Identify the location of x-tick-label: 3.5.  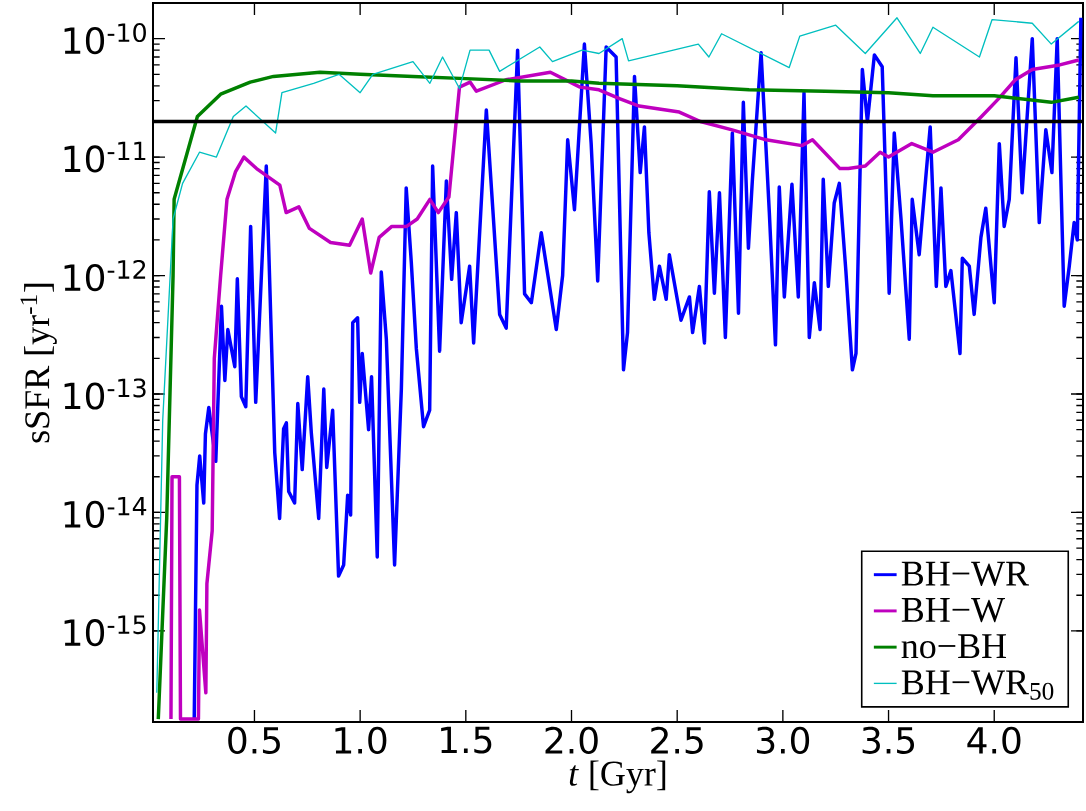
(888, 740).